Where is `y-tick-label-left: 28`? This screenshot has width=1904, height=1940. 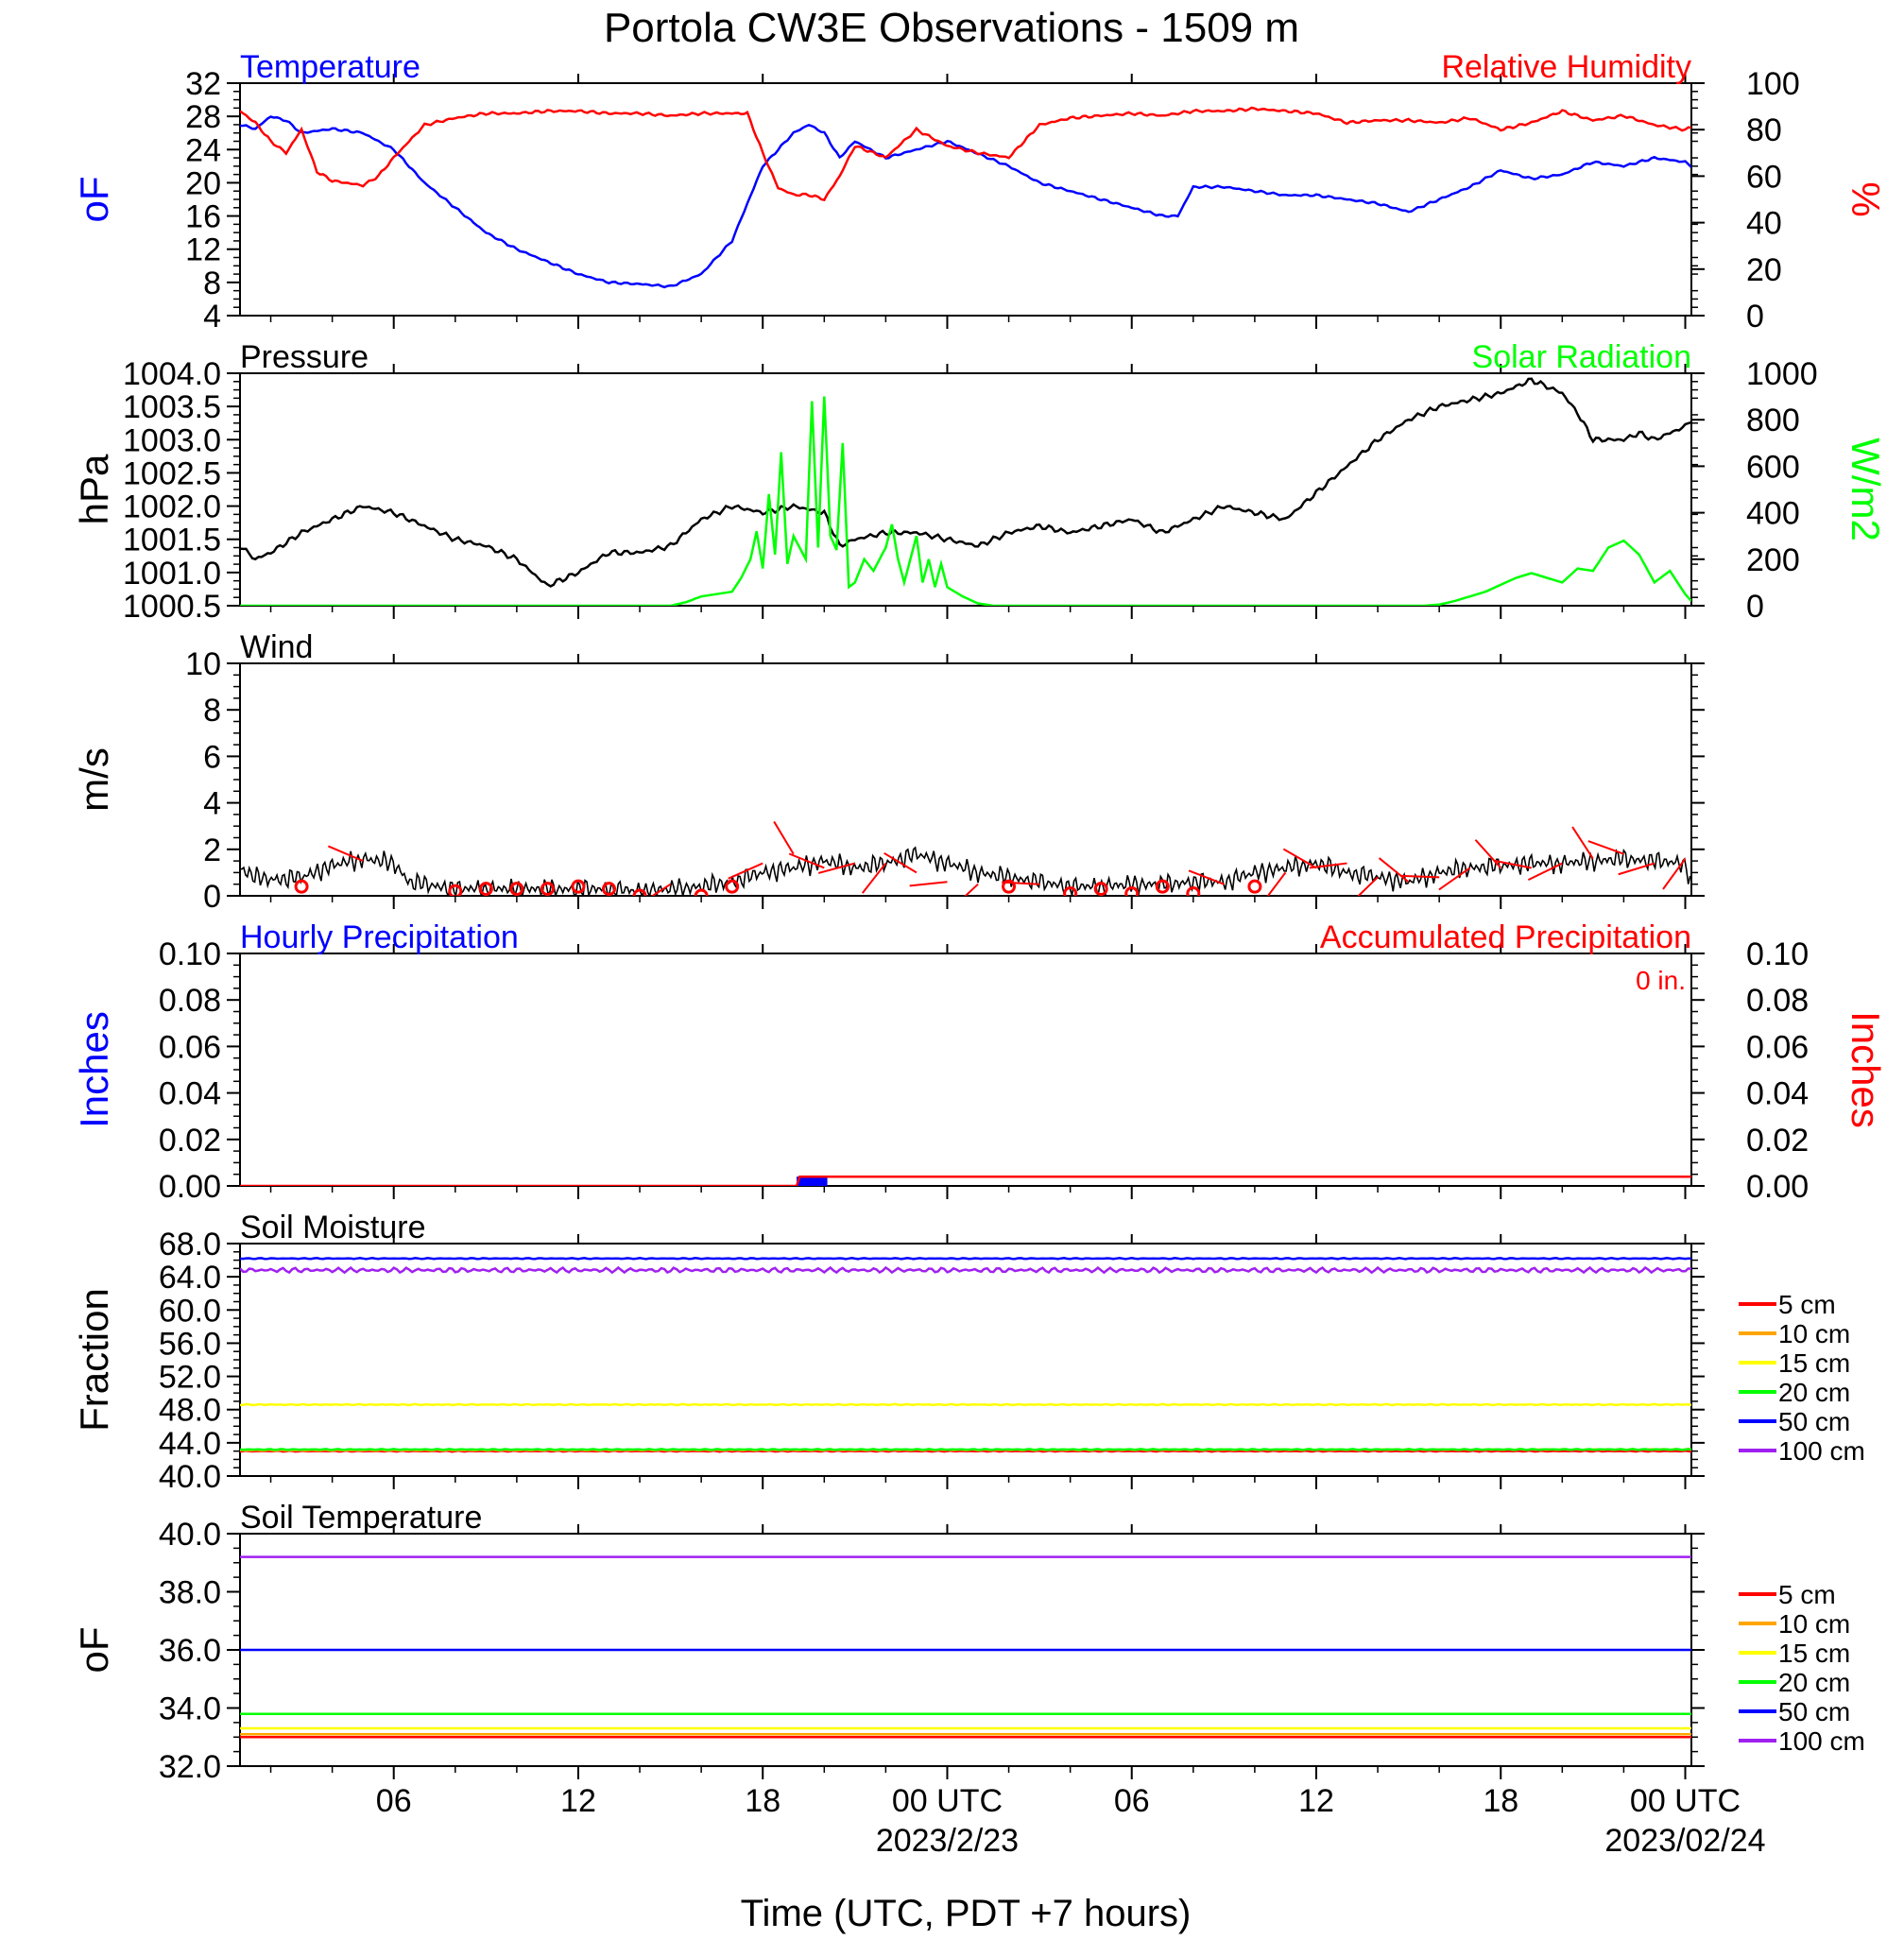
y-tick-label-left: 28 is located at coordinates (203, 117).